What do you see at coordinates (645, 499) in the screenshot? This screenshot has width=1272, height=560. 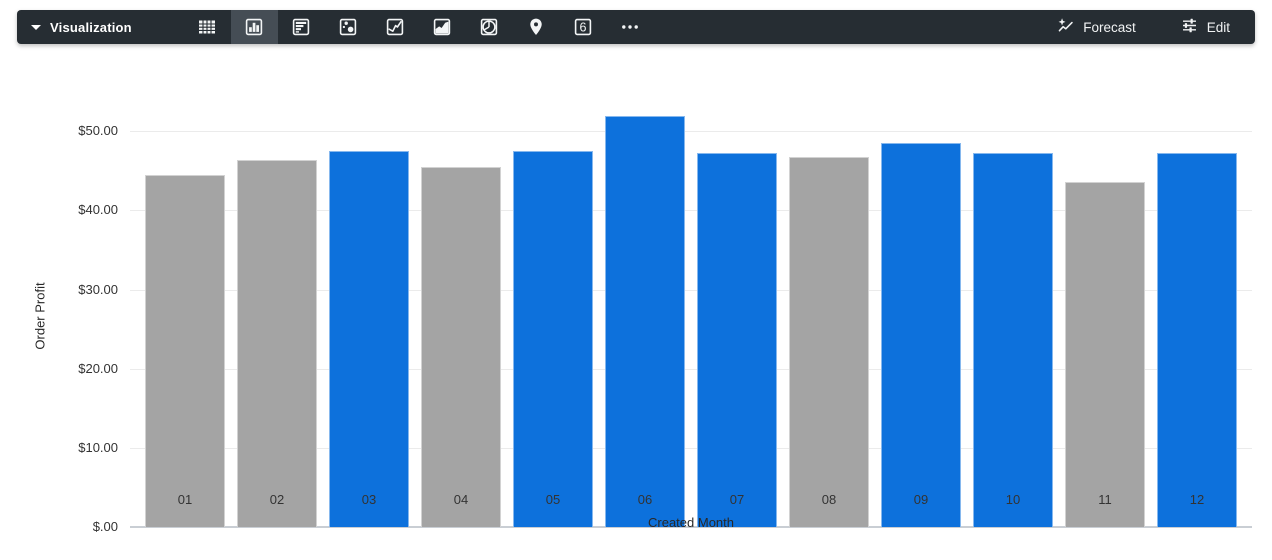 I see `x-tick-label: 06` at bounding box center [645, 499].